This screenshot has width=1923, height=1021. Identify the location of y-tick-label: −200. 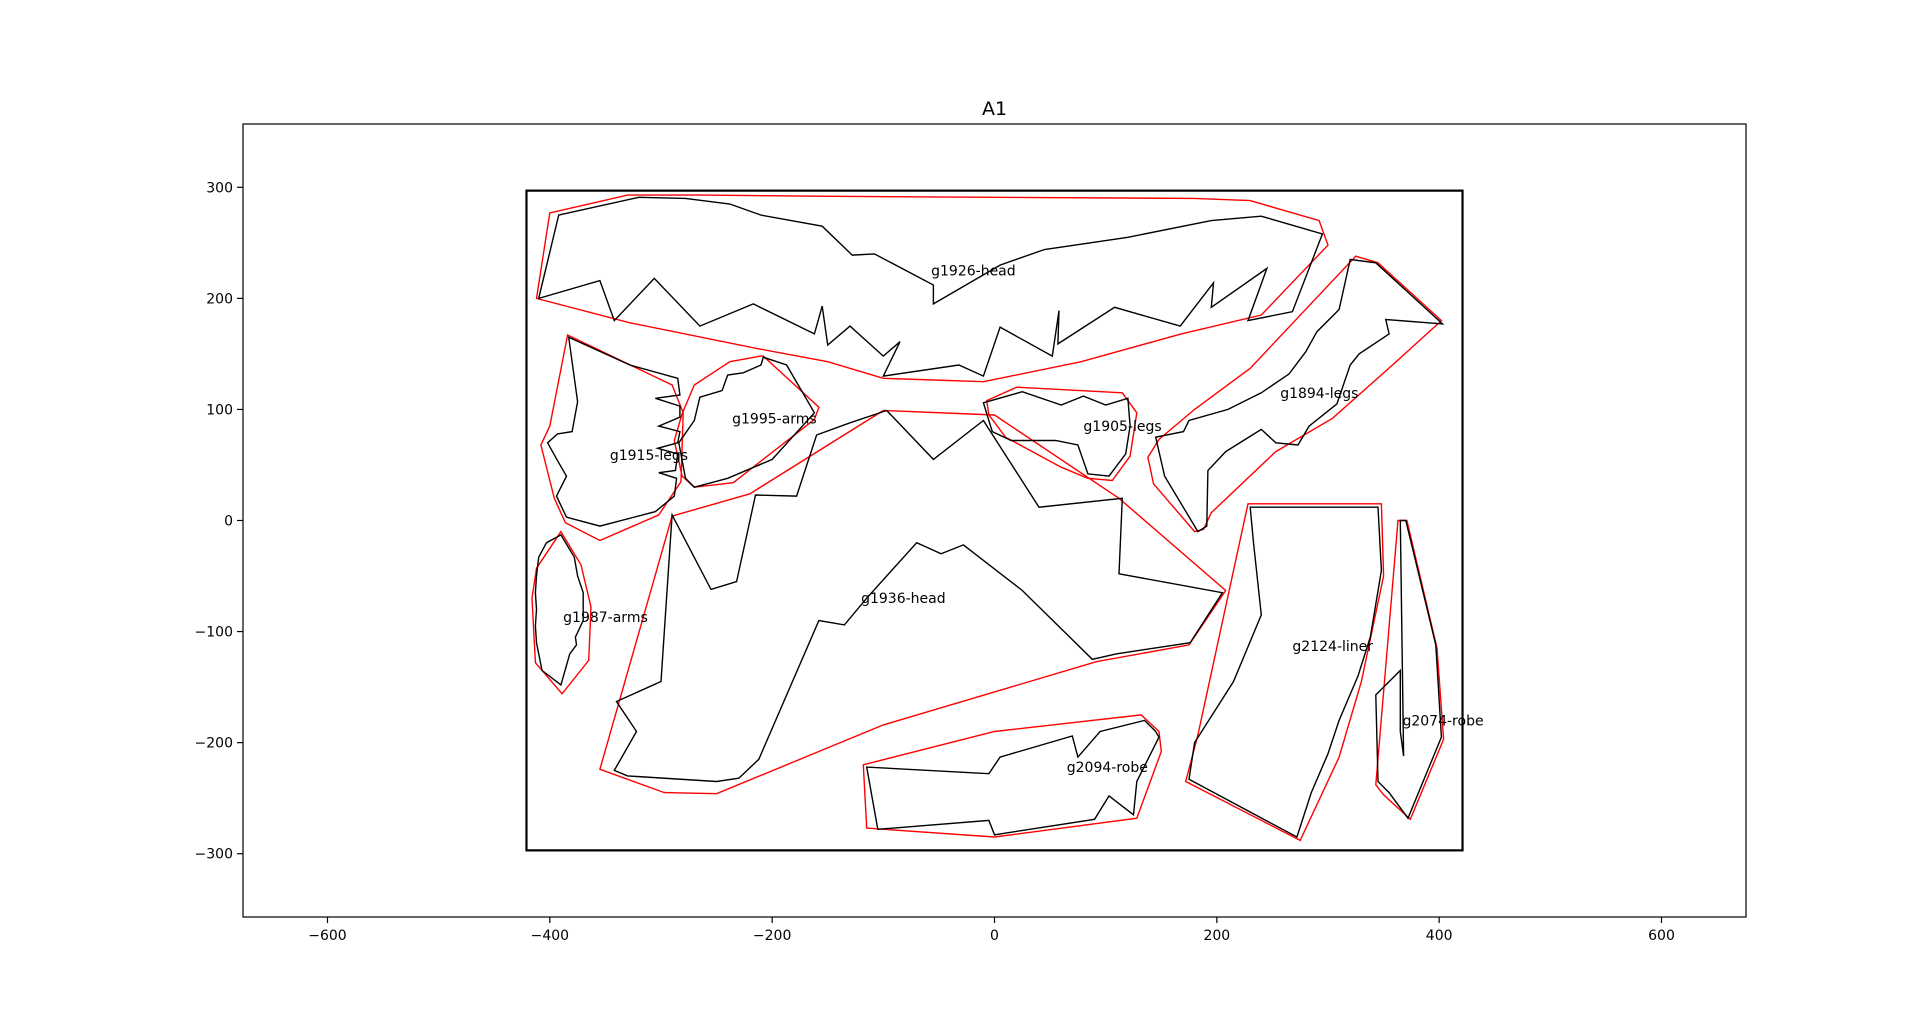
(214, 744).